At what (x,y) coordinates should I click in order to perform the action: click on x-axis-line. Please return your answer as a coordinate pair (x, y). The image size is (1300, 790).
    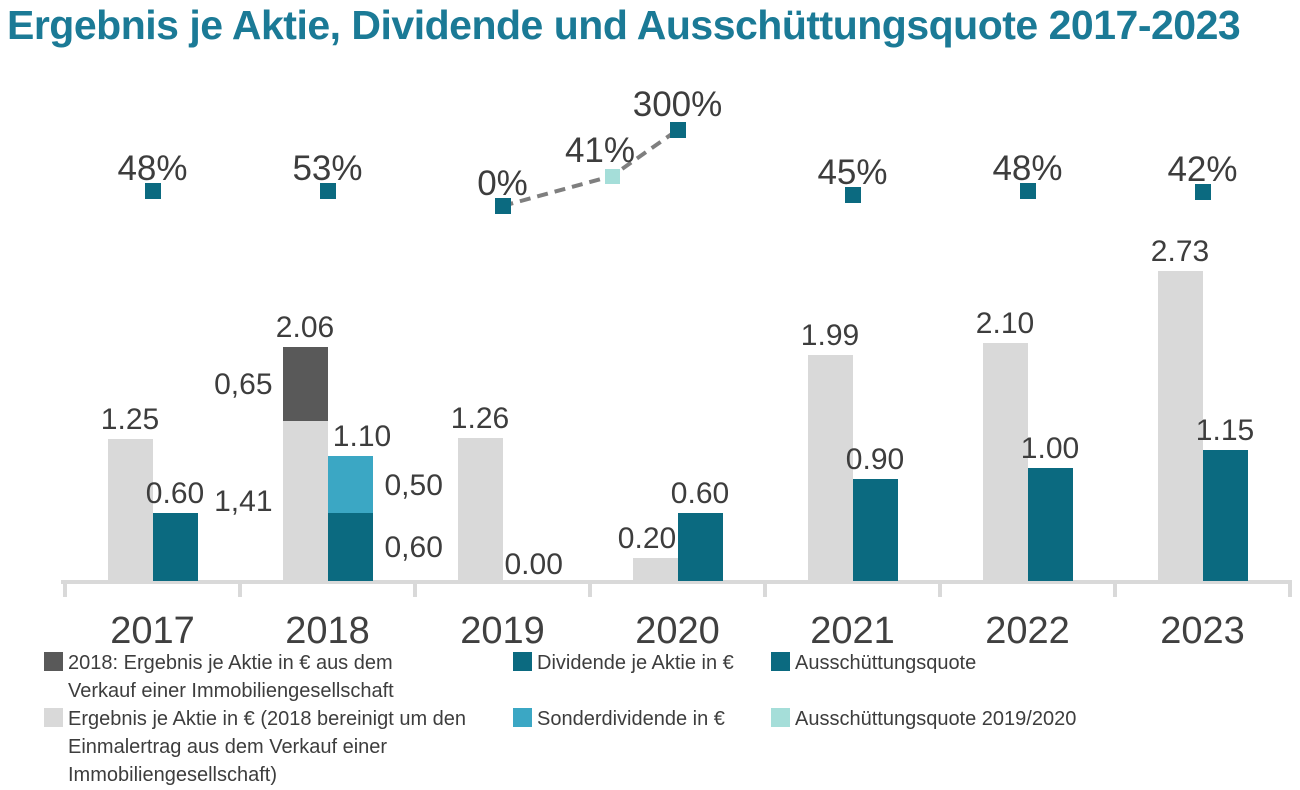
    Looking at the image, I should click on (676, 582).